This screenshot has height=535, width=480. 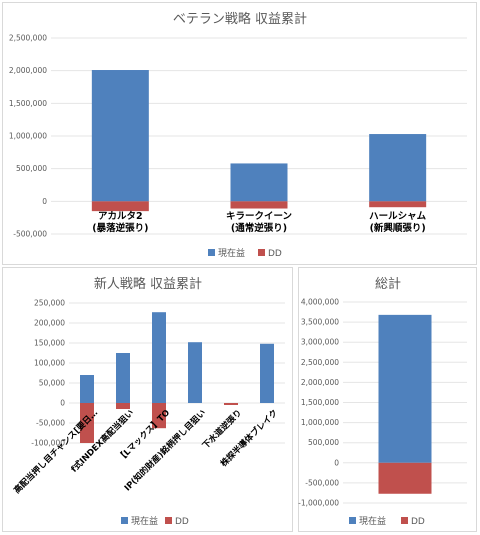 I want to click on chart-title: 総計, so click(x=388, y=284).